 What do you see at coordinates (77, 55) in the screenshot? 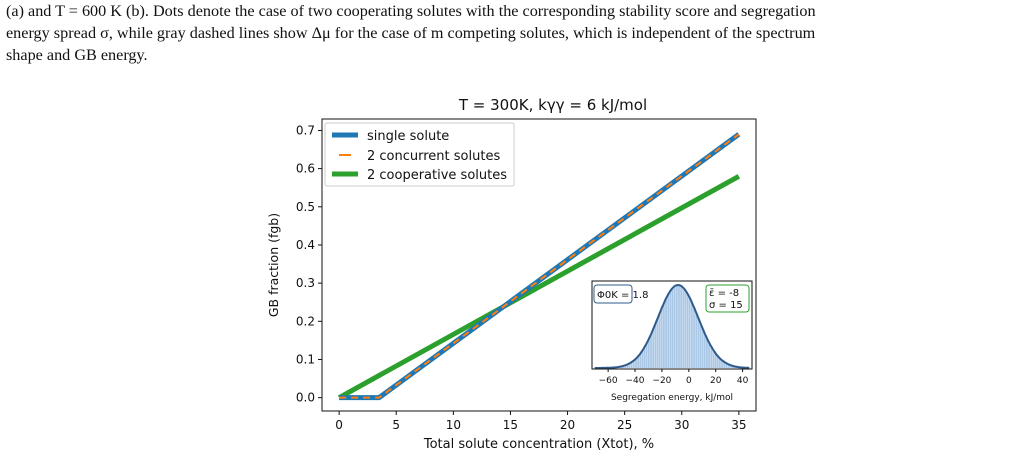
I see `caption-line-3: shape and GB energy.` at bounding box center [77, 55].